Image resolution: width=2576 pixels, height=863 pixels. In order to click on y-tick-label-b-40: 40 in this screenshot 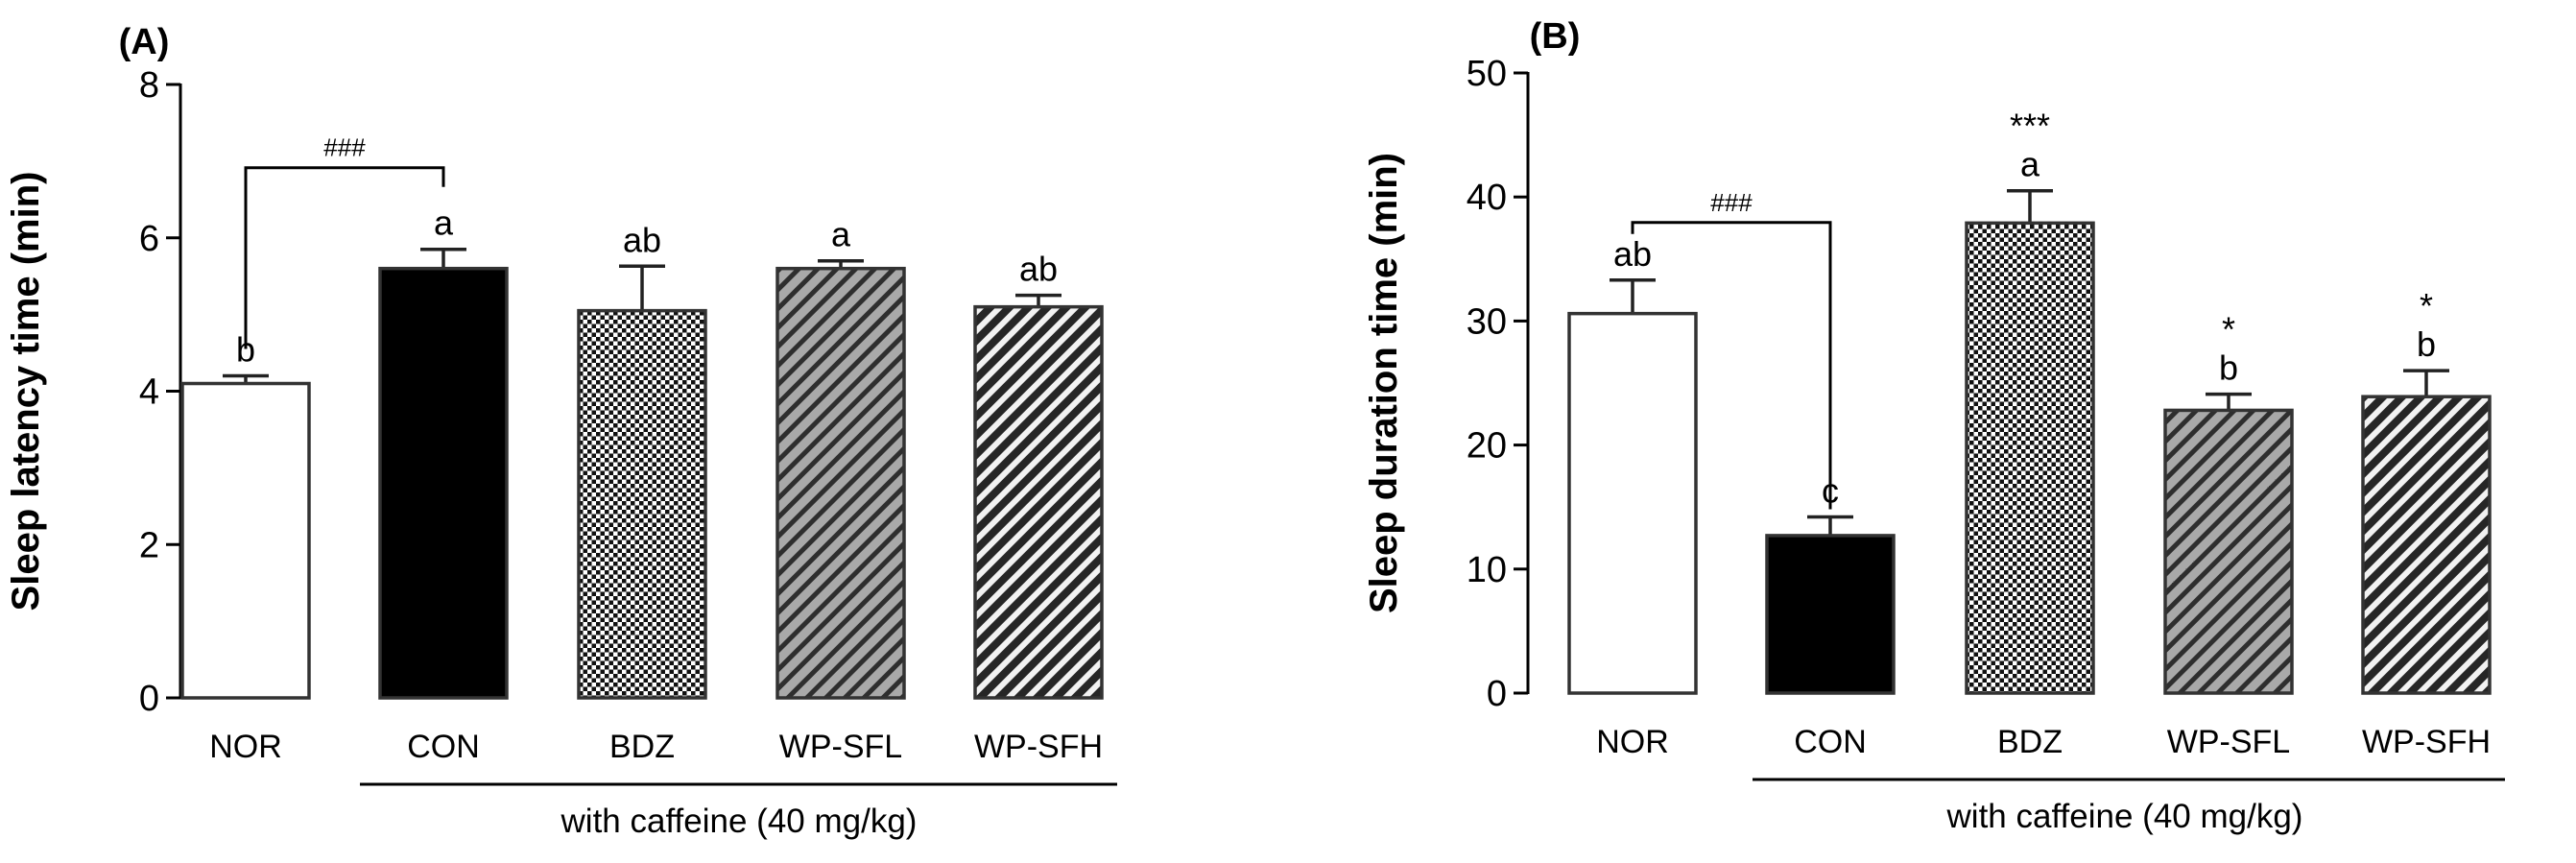, I will do `click(1487, 198)`.